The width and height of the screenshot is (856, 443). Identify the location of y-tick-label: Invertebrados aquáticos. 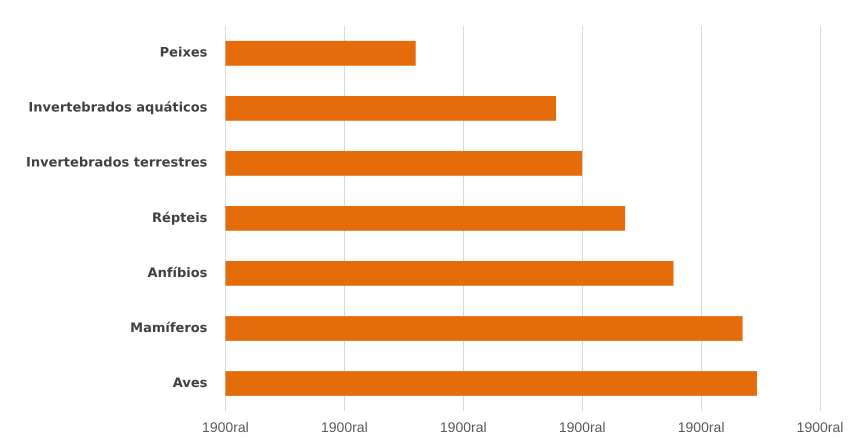
(118, 108).